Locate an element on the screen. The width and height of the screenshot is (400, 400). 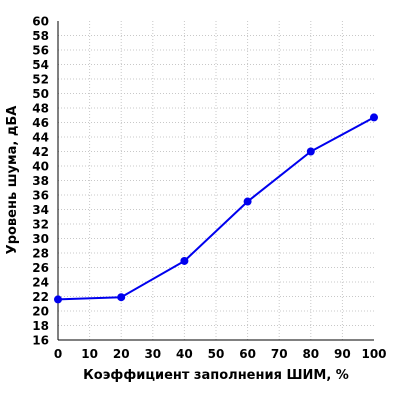
x-tick-label: 40 is located at coordinates (184, 354).